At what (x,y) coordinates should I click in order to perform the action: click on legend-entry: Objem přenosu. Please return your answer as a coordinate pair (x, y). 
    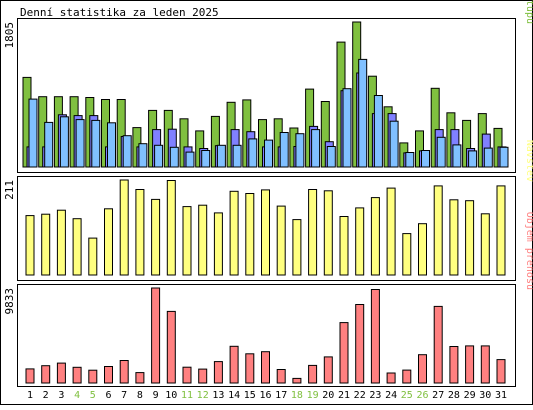
    Looking at the image, I should click on (528, 251).